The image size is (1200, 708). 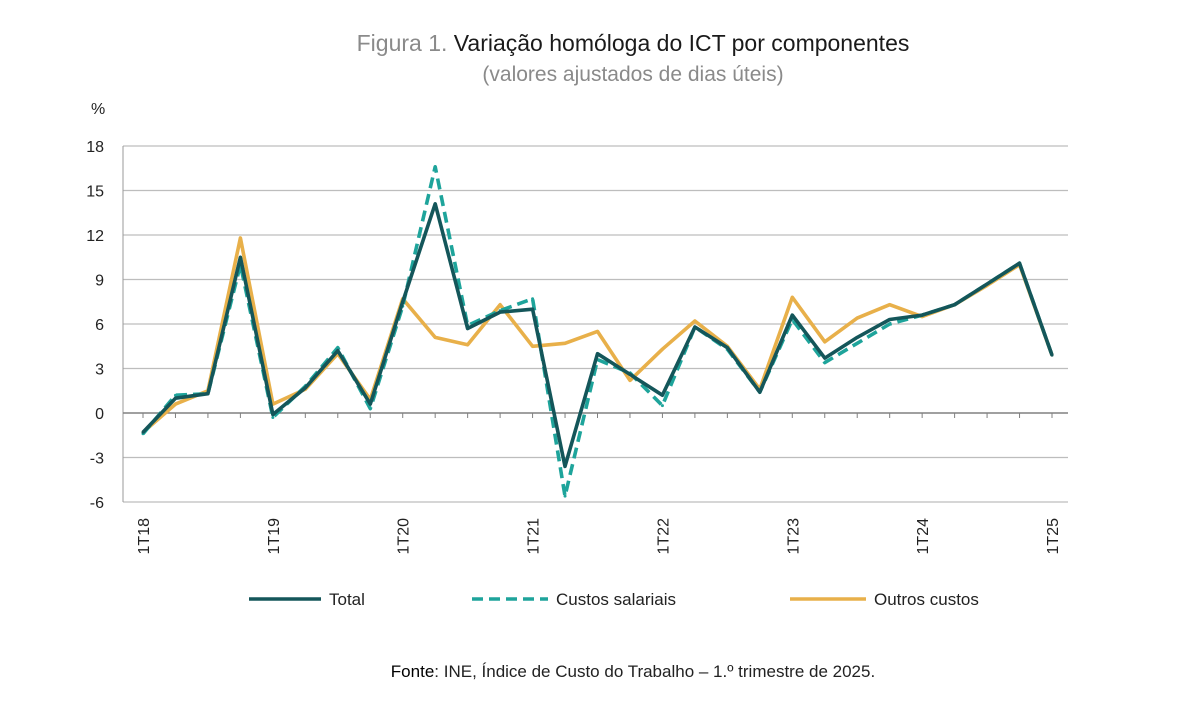 I want to click on x-tick-label-1T23: 1T23, so click(x=793, y=536).